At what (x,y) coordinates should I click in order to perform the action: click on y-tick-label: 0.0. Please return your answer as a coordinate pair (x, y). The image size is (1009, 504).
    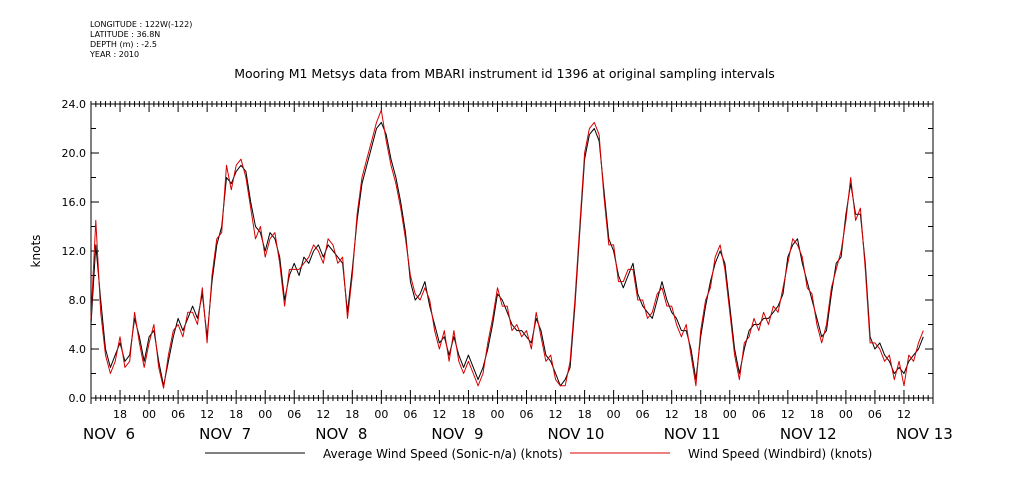
    Looking at the image, I should click on (78, 398).